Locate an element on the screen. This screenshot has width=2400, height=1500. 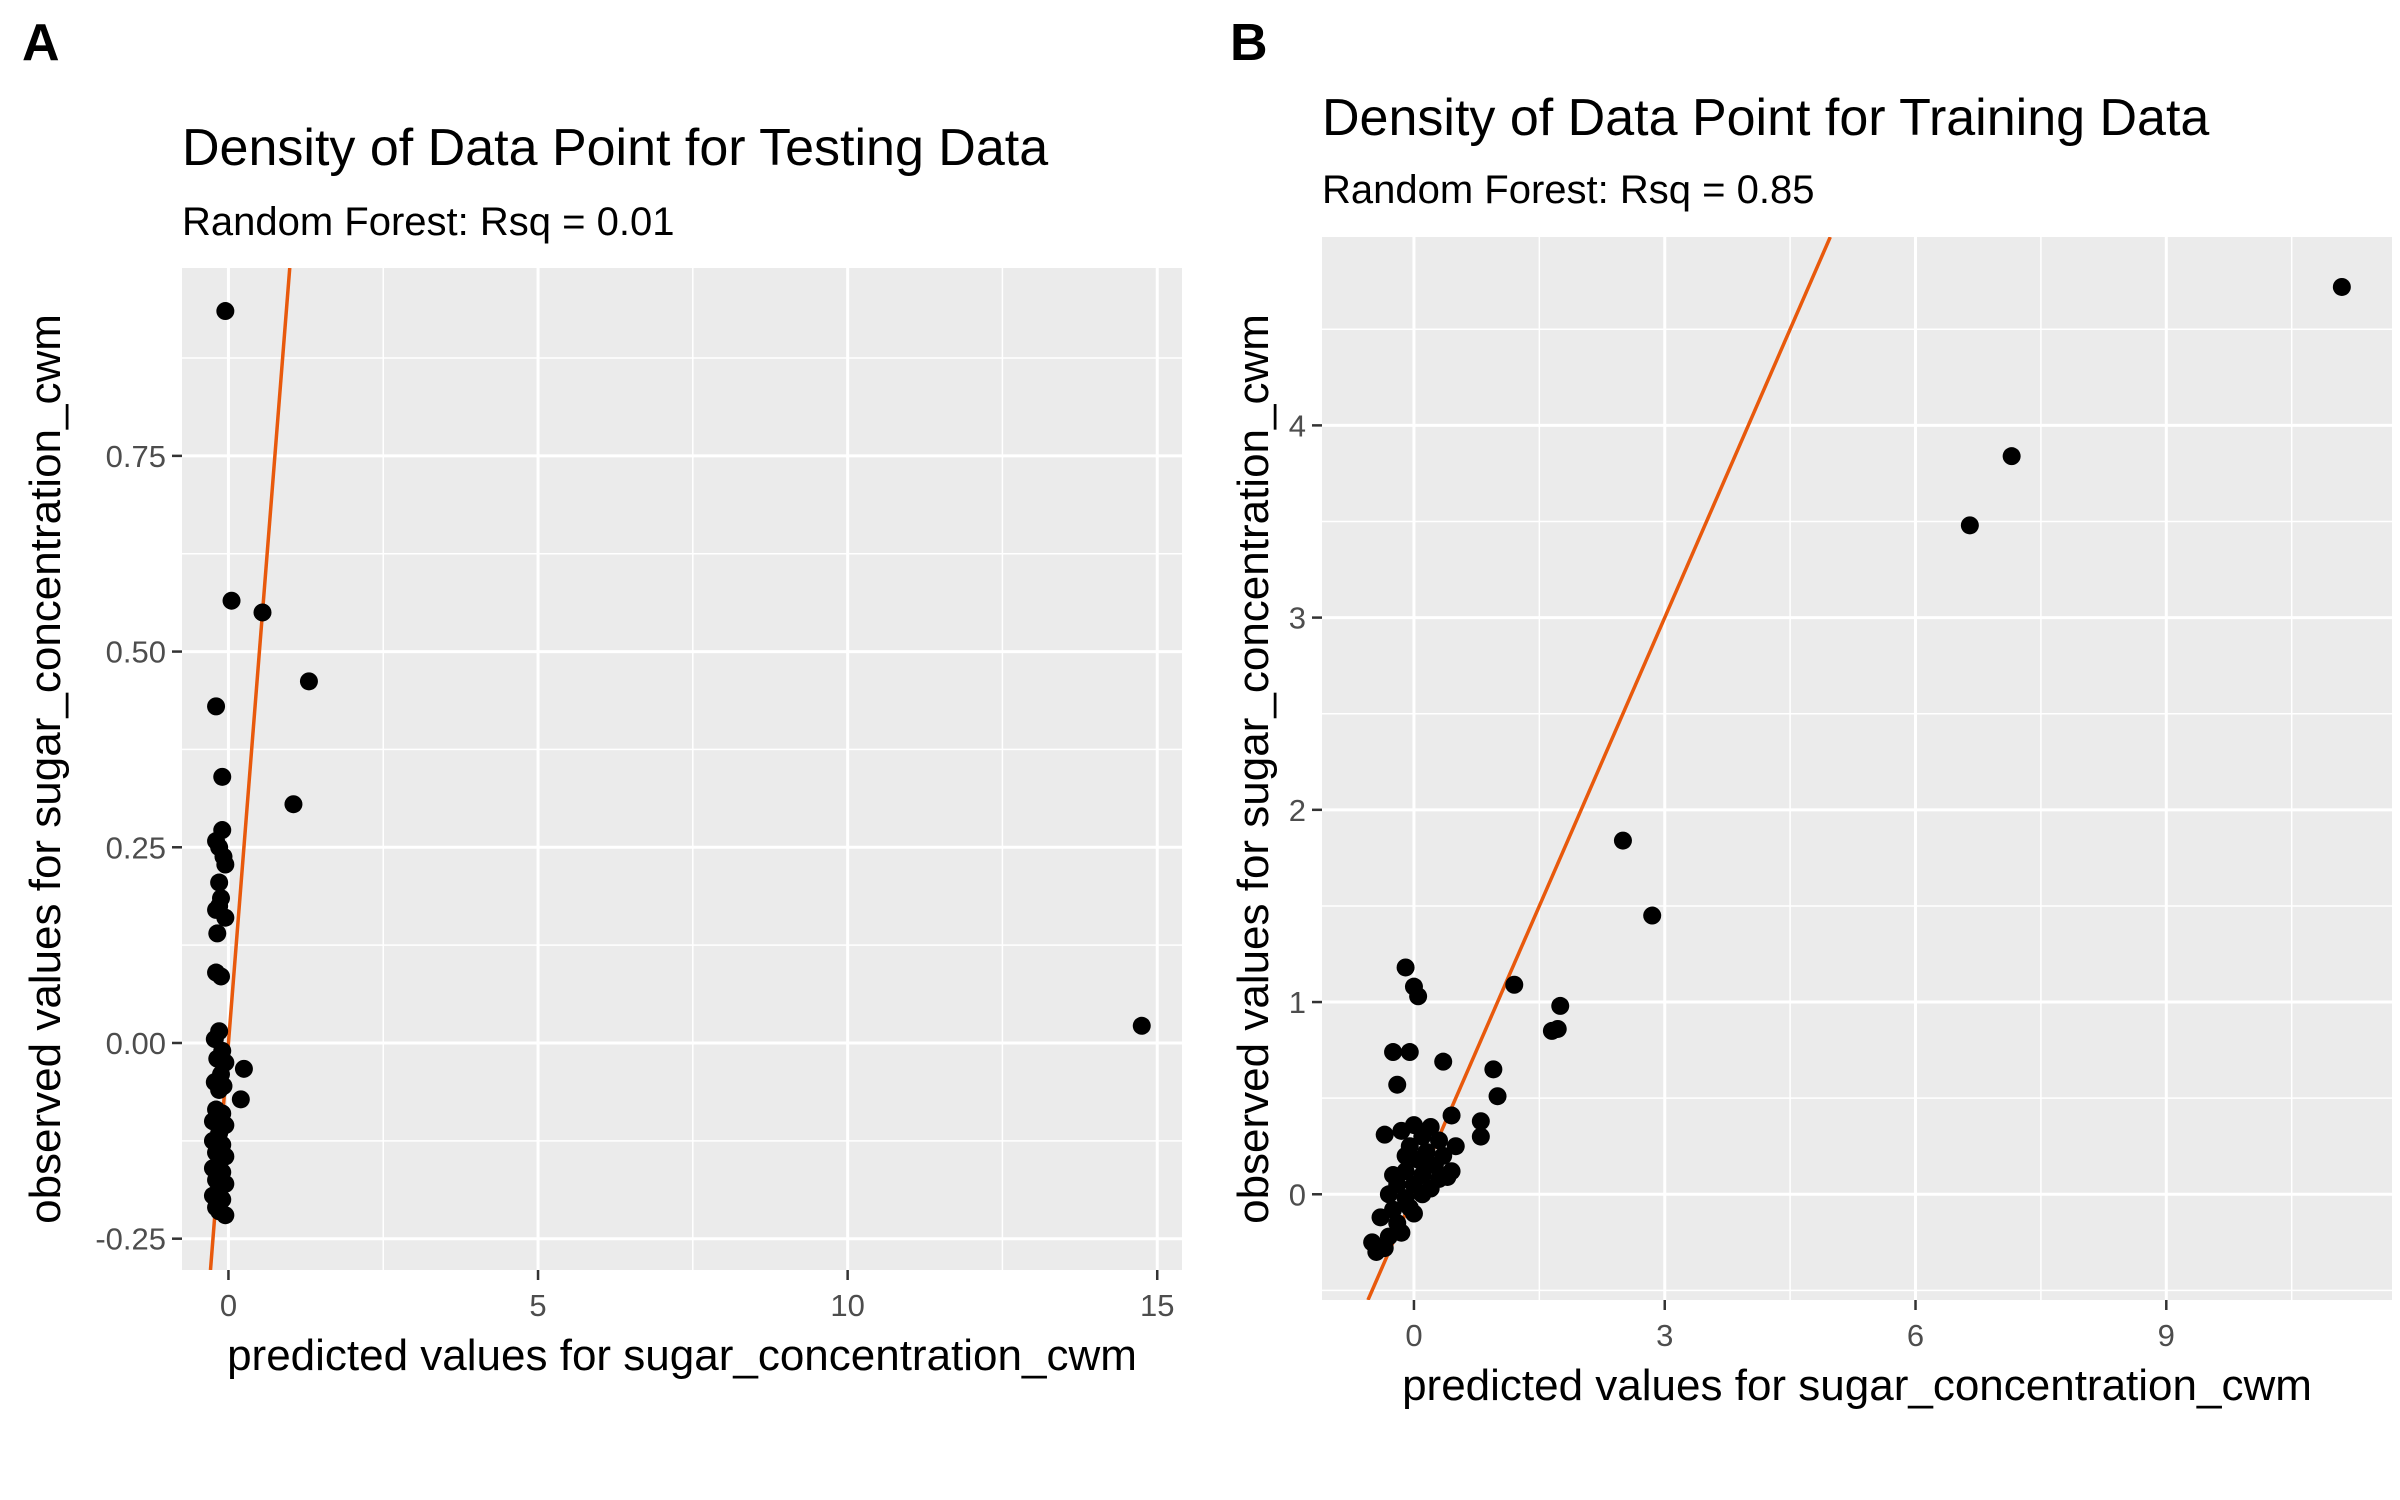
a-x-tick-label: 10 is located at coordinates (847, 1305).